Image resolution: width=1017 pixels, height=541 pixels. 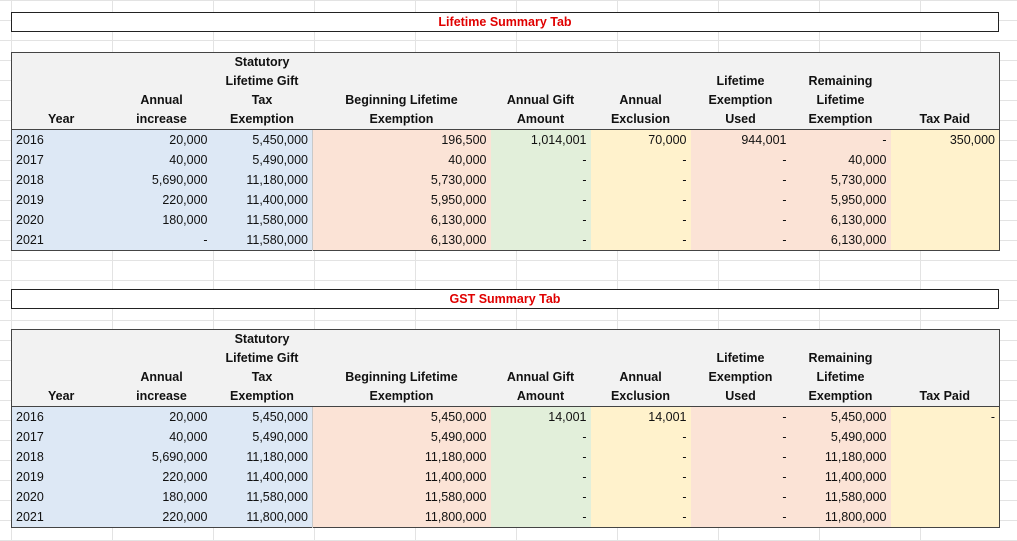 What do you see at coordinates (505, 22) in the screenshot?
I see `lifetime-summary-title: Lifetime Summary Tab` at bounding box center [505, 22].